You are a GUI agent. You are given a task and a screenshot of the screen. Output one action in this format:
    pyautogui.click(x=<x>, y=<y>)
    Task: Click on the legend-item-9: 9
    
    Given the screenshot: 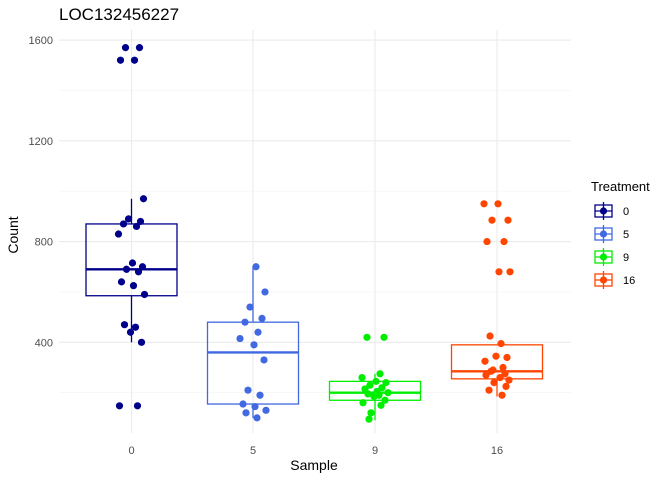 What is the action you would take?
    pyautogui.click(x=611, y=257)
    